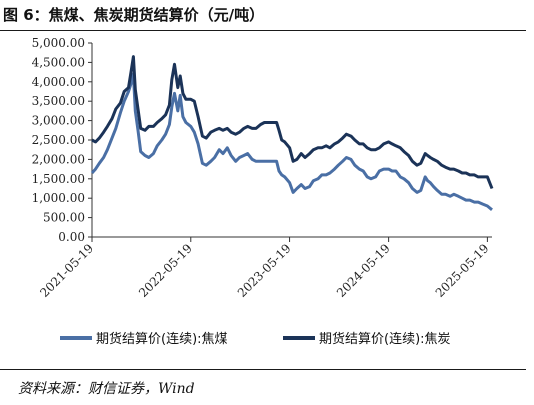 This screenshot has height=405, width=534. Describe the element at coordinates (385, 339) in the screenshot. I see `legend-label: 期货结算价(连续):焦炭` at that location.